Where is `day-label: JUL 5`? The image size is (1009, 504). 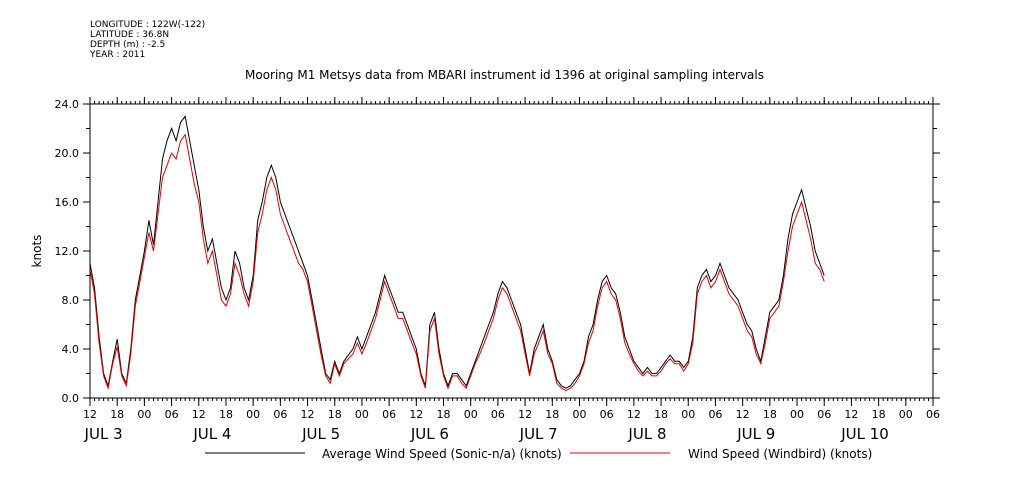 day-label: JUL 5 is located at coordinates (320, 434).